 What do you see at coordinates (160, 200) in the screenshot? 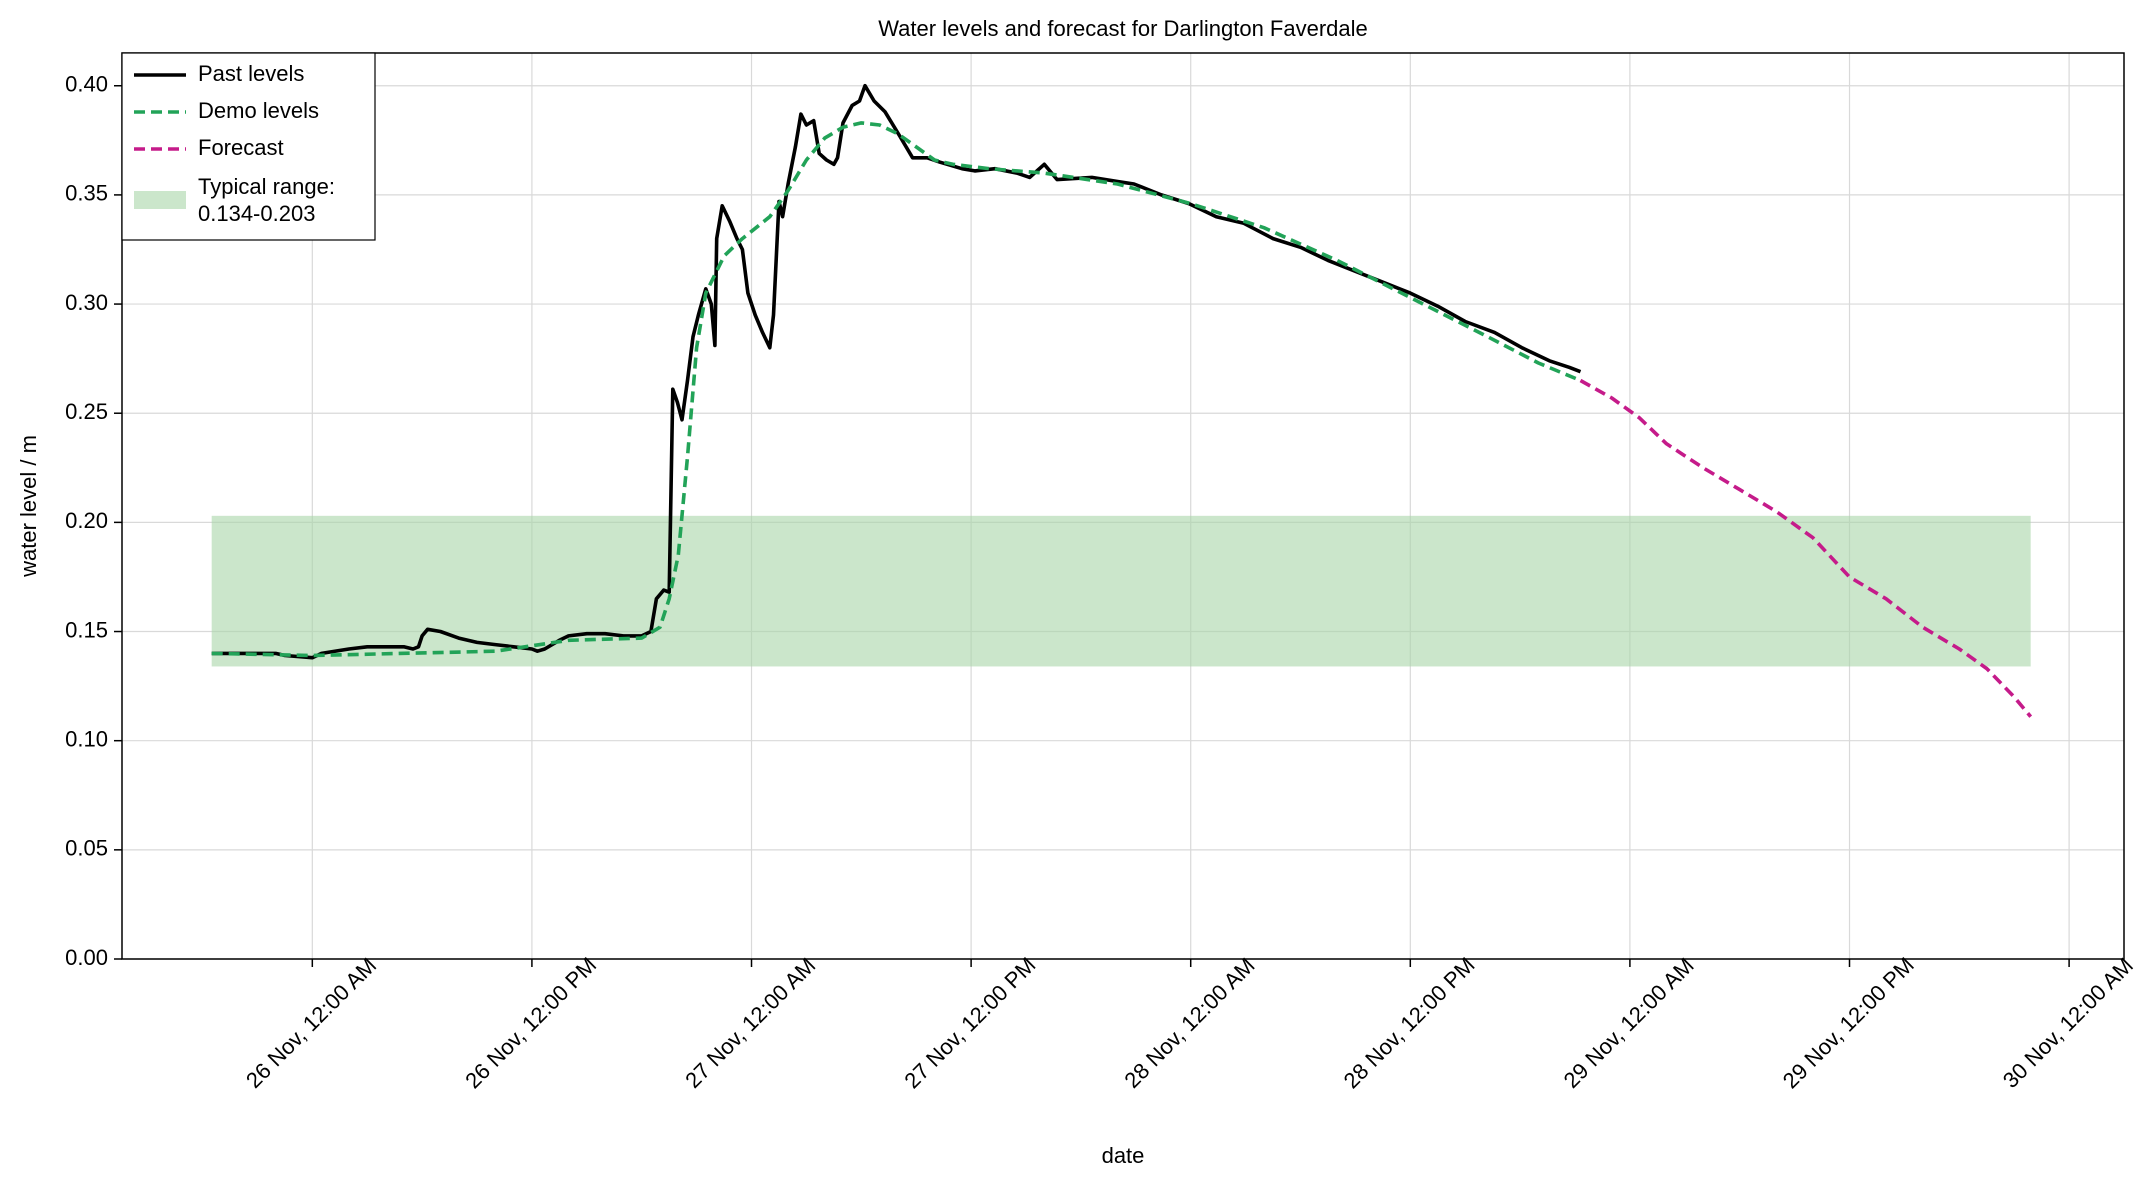
I see `legend-swatch` at bounding box center [160, 200].